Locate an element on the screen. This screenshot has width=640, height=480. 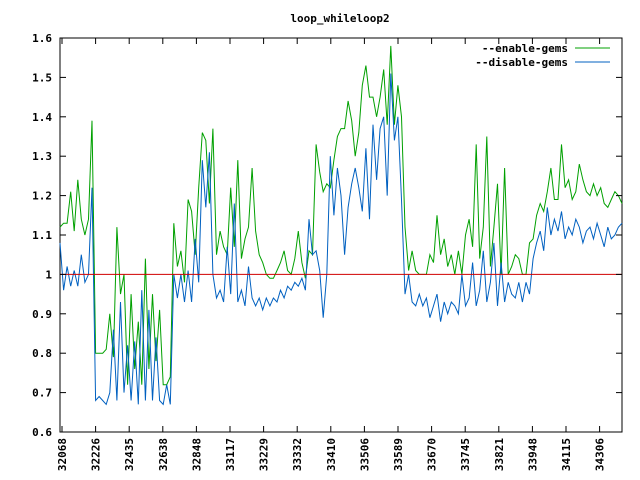
x-tick-label: 33589 is located at coordinates (398, 454).